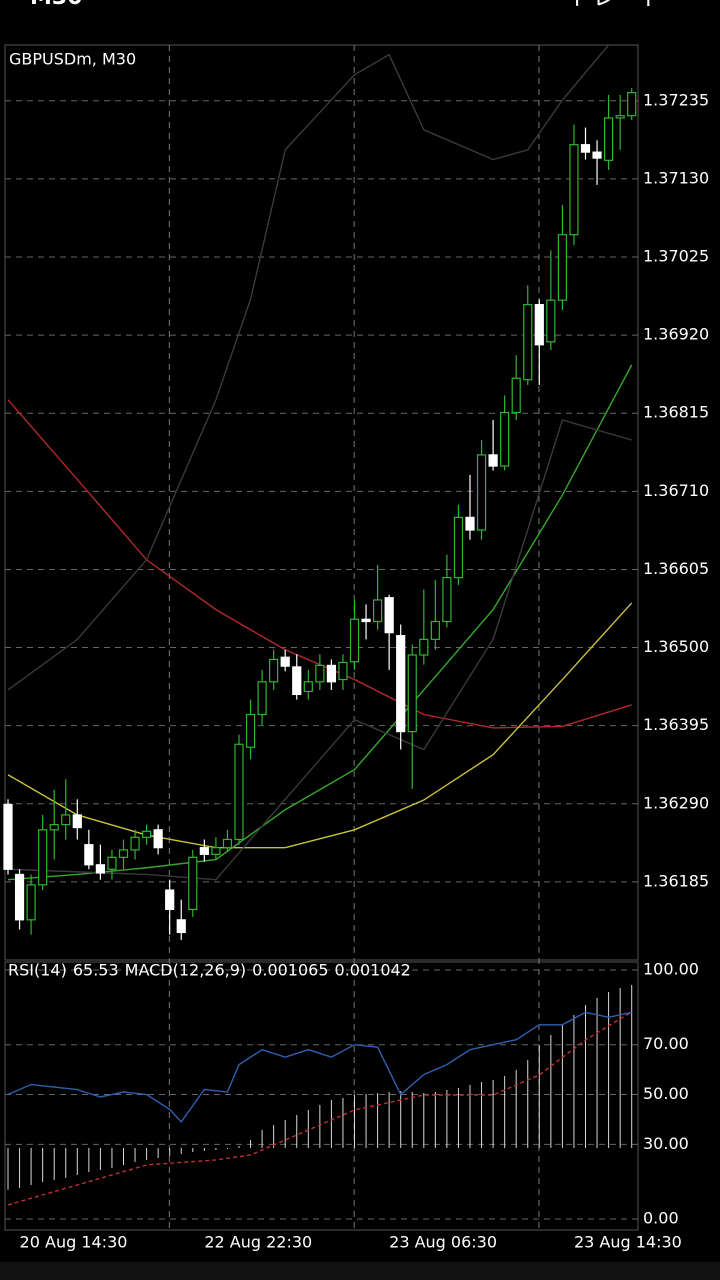  What do you see at coordinates (676, 256) in the screenshot?
I see `y-tick-label: 1.37025` at bounding box center [676, 256].